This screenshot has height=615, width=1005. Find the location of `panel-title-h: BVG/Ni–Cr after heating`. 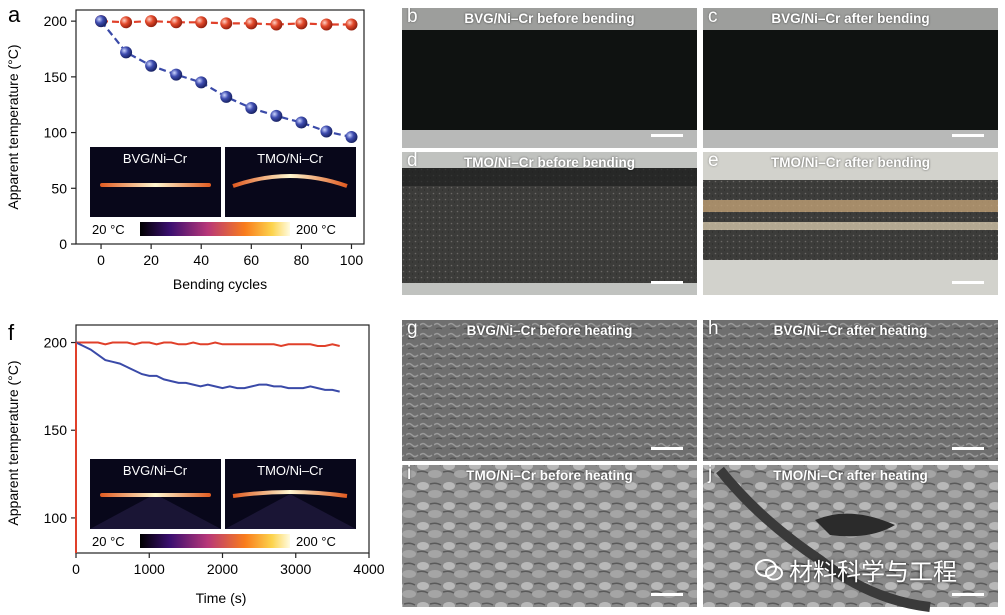

panel-title-h: BVG/Ni–Cr after heating is located at coordinates (850, 330).